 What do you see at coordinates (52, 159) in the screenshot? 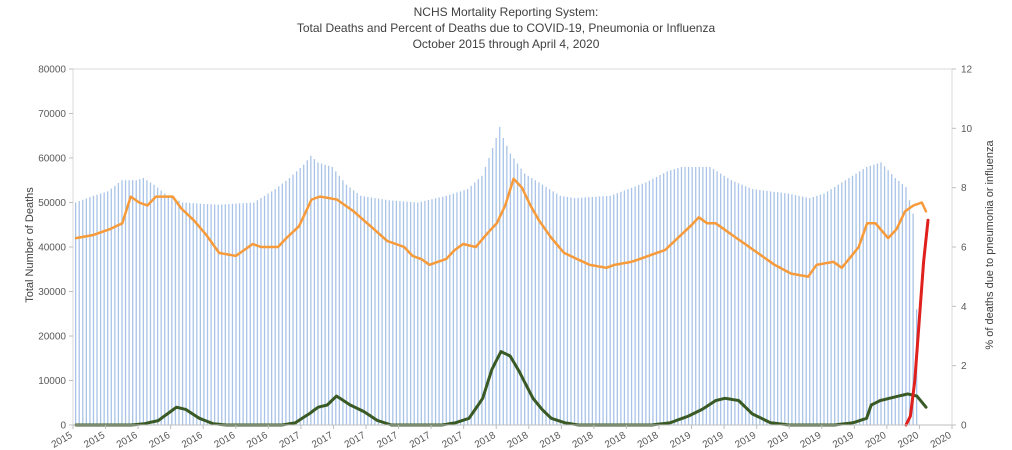
I see `y-tick-label: 60000` at bounding box center [52, 159].